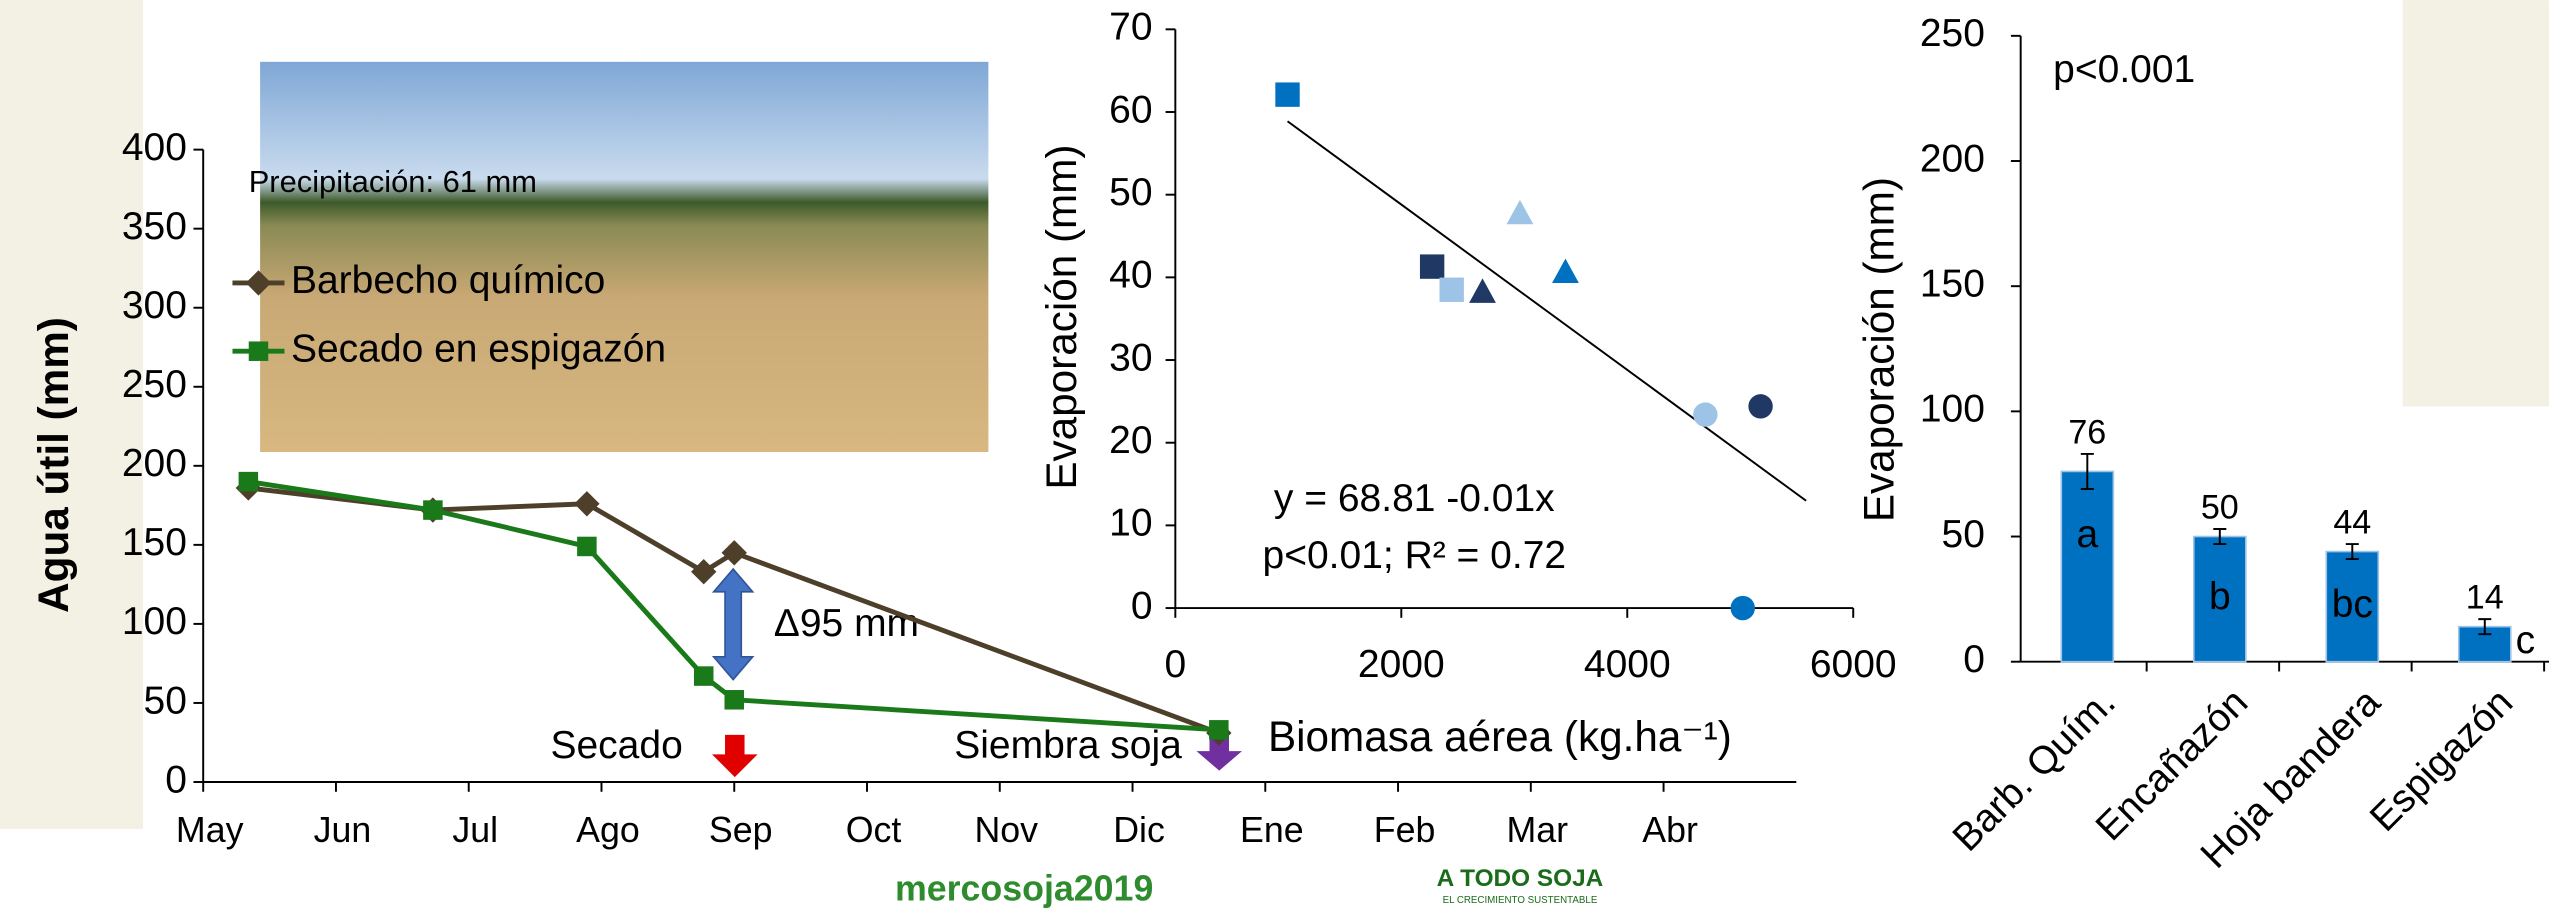 The image size is (2549, 917). Describe the element at coordinates (2441, 760) in the screenshot. I see `x-tick-label: Espigazón` at that location.